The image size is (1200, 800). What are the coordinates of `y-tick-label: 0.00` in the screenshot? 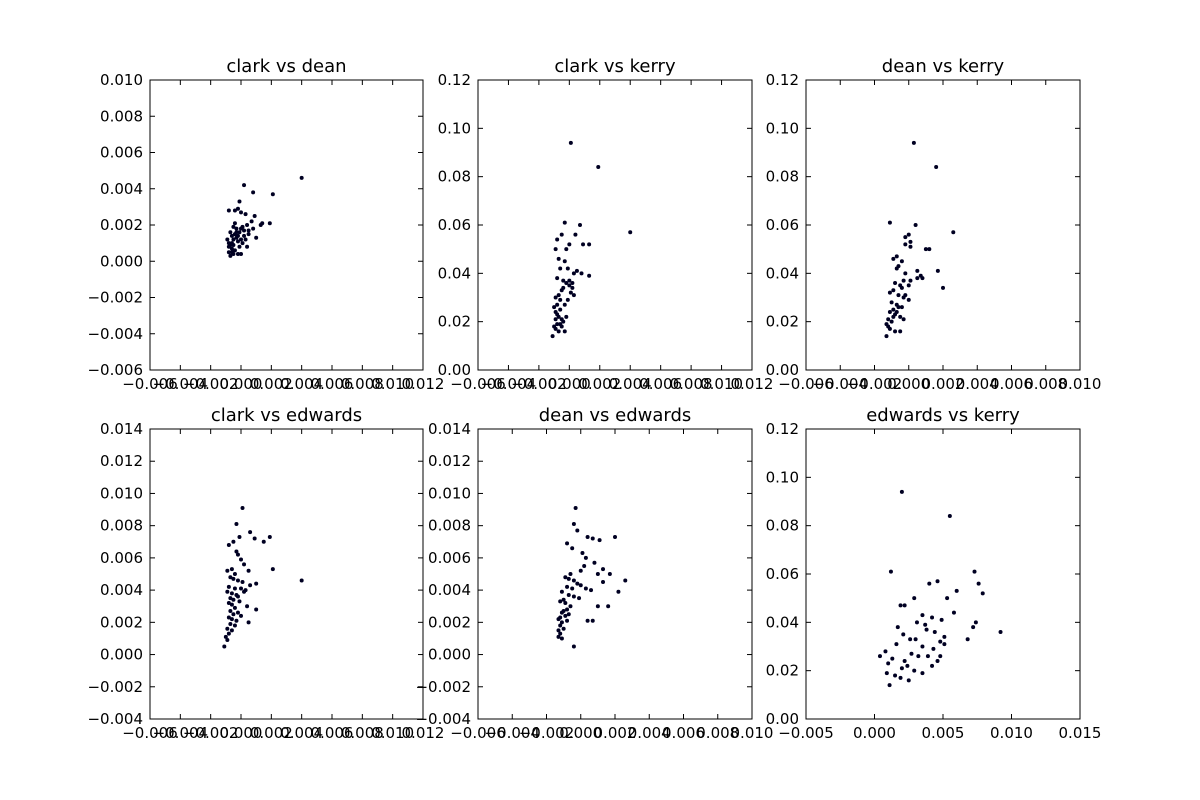 It's located at (454, 370).